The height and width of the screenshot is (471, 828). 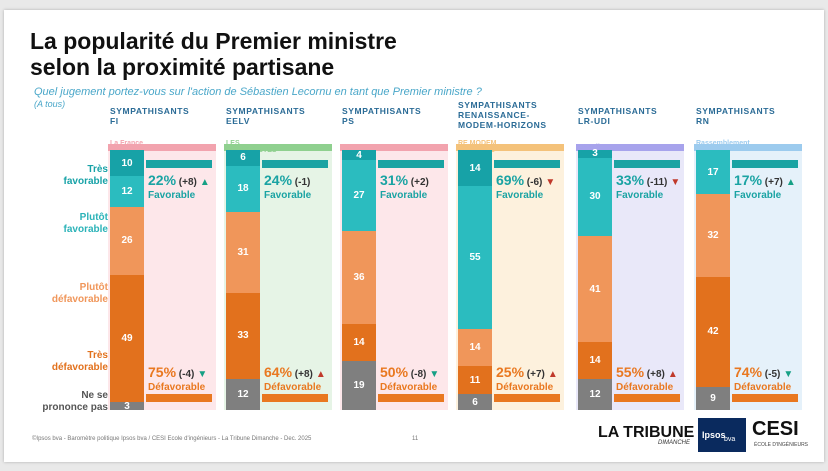 What do you see at coordinates (79, 299) in the screenshot?
I see `row-label-line: défavorable` at bounding box center [79, 299].